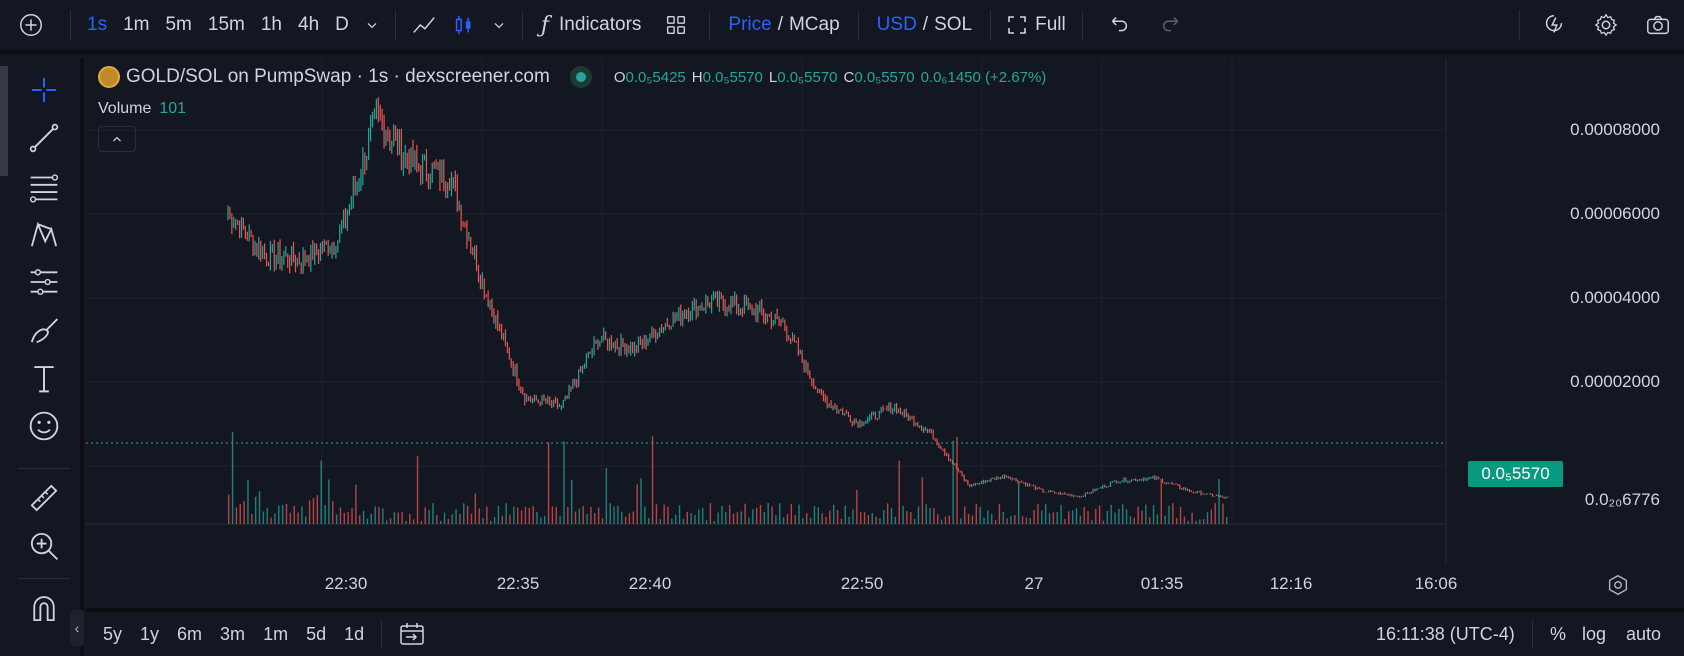 The height and width of the screenshot is (656, 1684). What do you see at coordinates (424, 26) in the screenshot?
I see `line-chart-icon` at bounding box center [424, 26].